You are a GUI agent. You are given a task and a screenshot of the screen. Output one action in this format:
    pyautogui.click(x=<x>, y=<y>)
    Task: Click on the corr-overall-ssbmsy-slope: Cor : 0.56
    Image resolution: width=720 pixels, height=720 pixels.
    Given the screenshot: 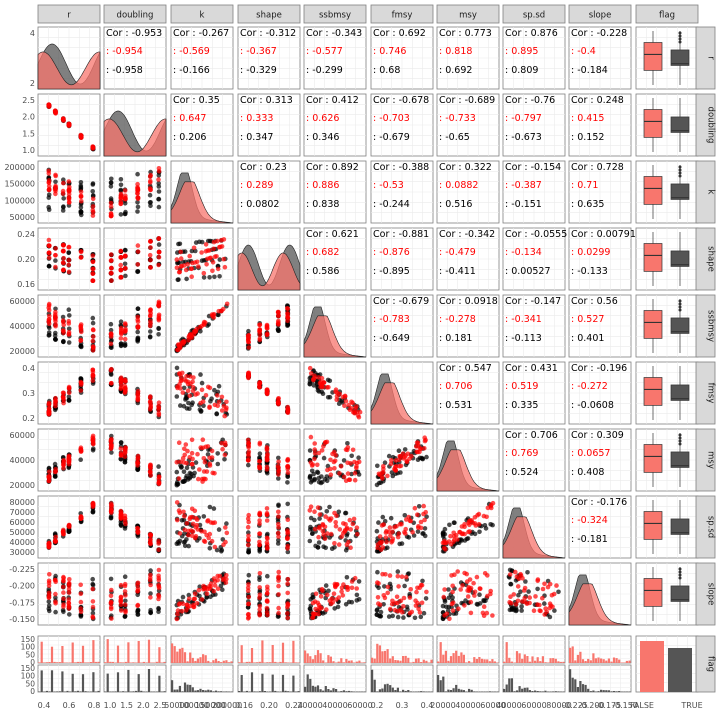 What is the action you would take?
    pyautogui.click(x=594, y=301)
    